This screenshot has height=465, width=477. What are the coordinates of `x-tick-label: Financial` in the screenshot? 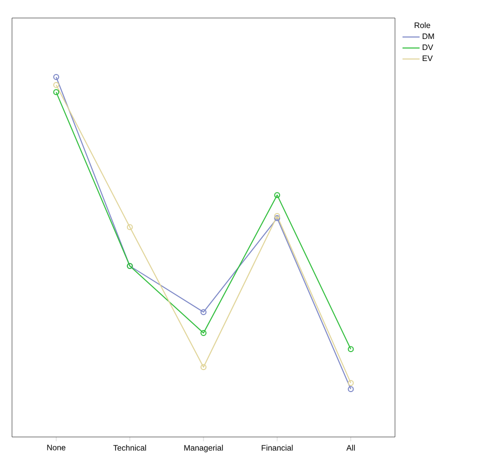 It's located at (277, 447).